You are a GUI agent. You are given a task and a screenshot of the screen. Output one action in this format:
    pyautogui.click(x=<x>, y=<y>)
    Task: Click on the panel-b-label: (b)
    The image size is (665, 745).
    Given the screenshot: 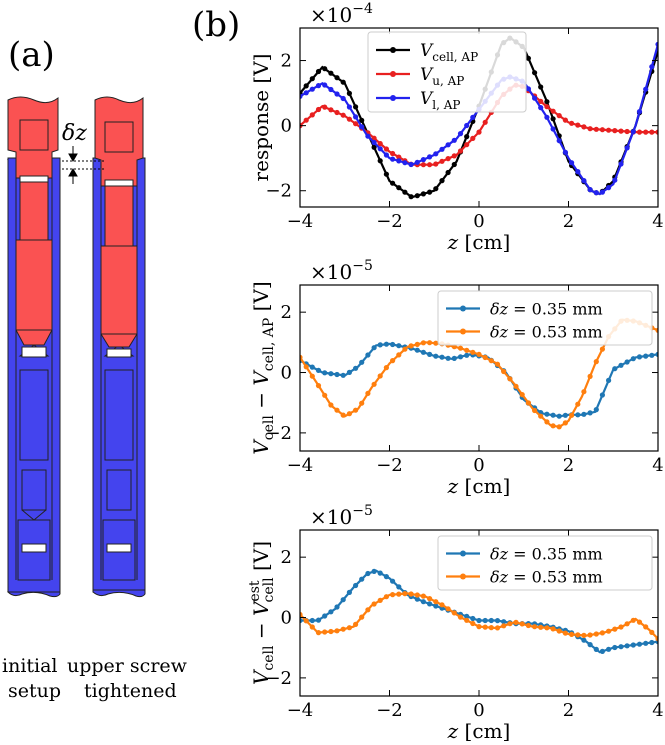 What is the action you would take?
    pyautogui.click(x=216, y=25)
    